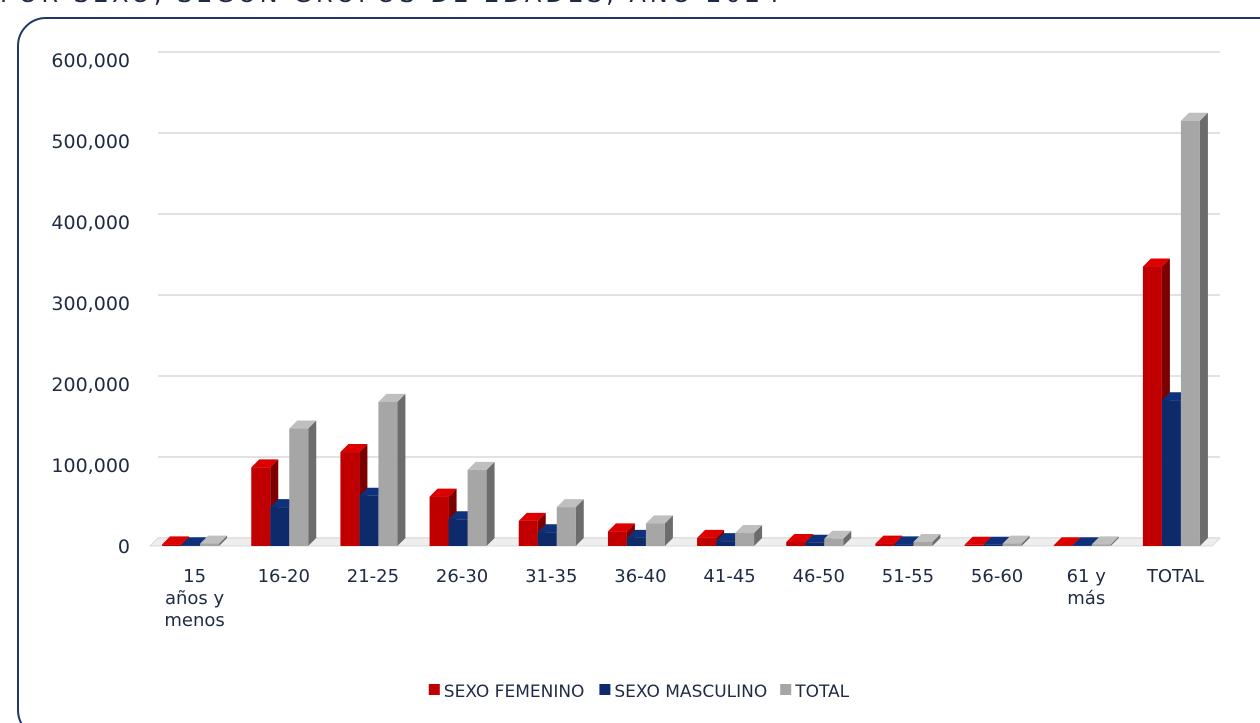  What do you see at coordinates (194, 598) in the screenshot?
I see `x-tick-label: 15 años y menos` at bounding box center [194, 598].